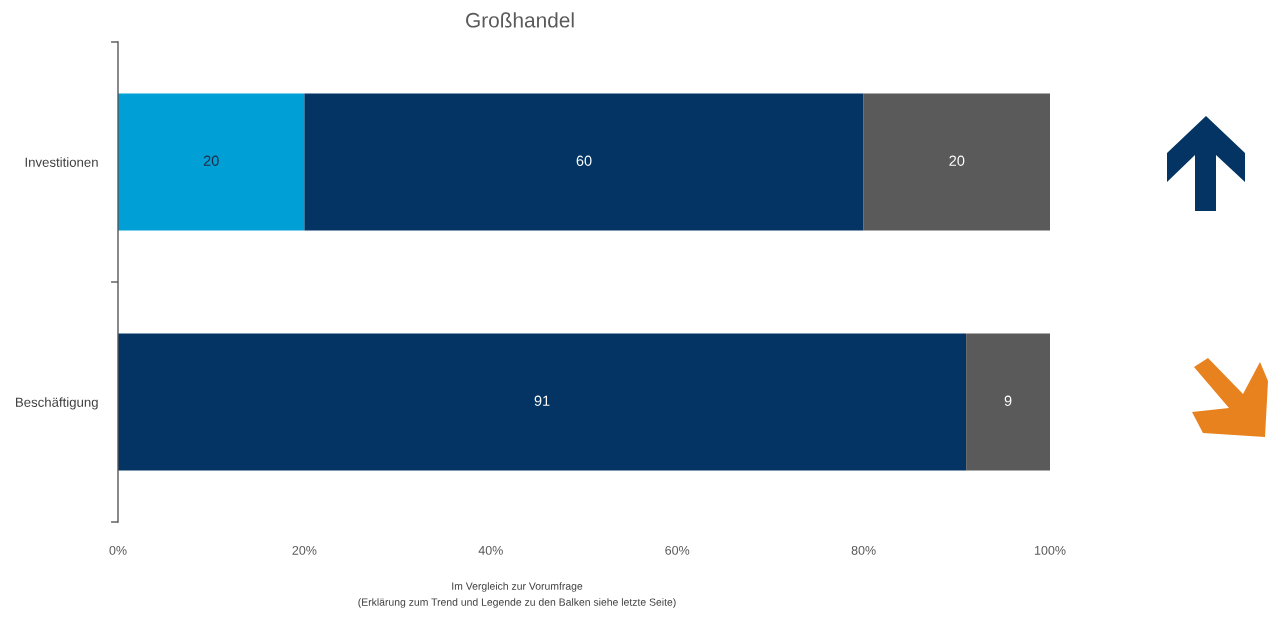 The height and width of the screenshot is (617, 1274). Describe the element at coordinates (863, 550) in the screenshot. I see `x-tick-label: 80%` at that location.